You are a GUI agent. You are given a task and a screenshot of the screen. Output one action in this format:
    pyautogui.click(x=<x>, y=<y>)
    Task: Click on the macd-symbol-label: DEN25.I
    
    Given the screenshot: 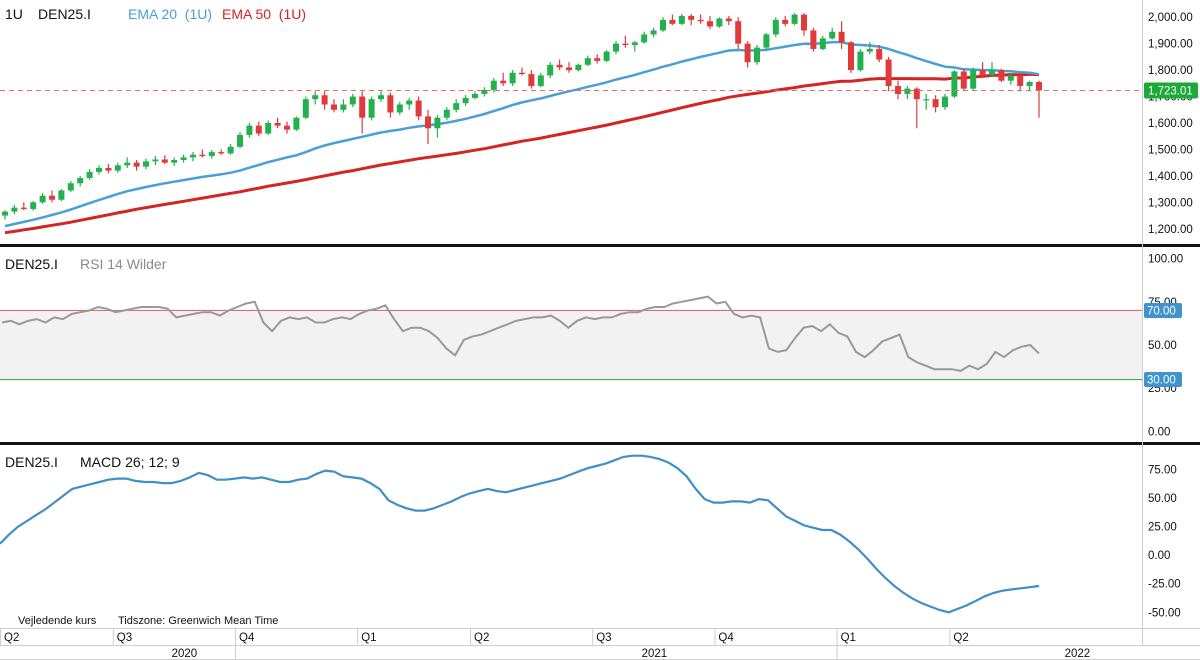 What is the action you would take?
    pyautogui.click(x=31, y=462)
    